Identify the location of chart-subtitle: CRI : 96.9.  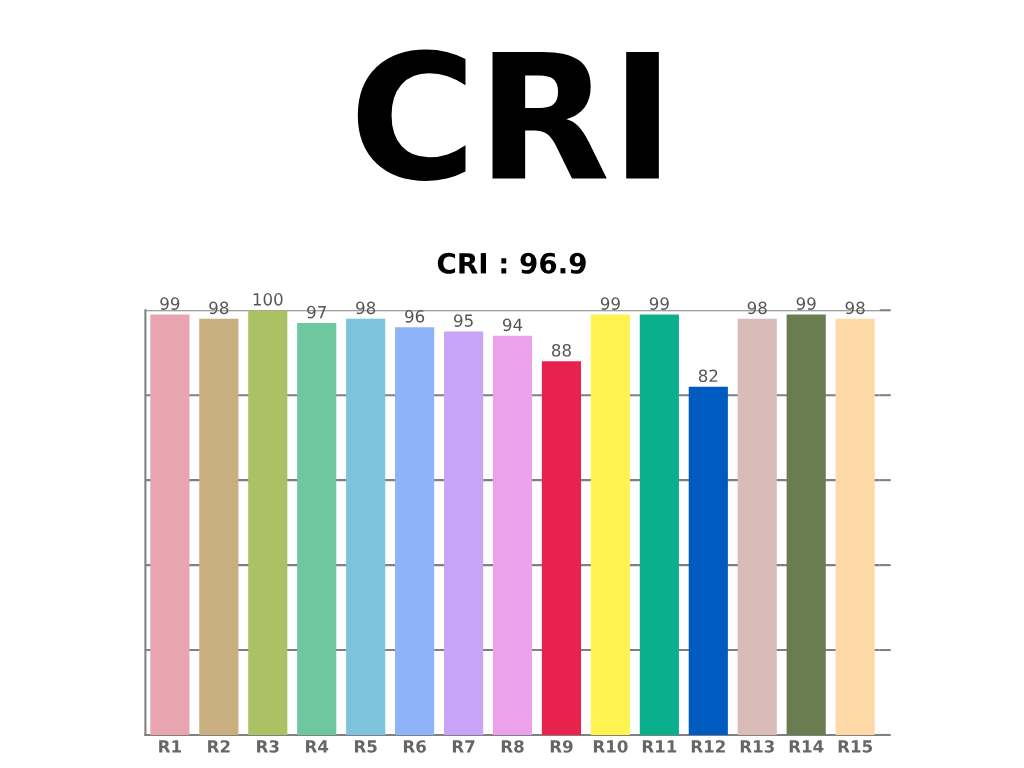
(511, 263).